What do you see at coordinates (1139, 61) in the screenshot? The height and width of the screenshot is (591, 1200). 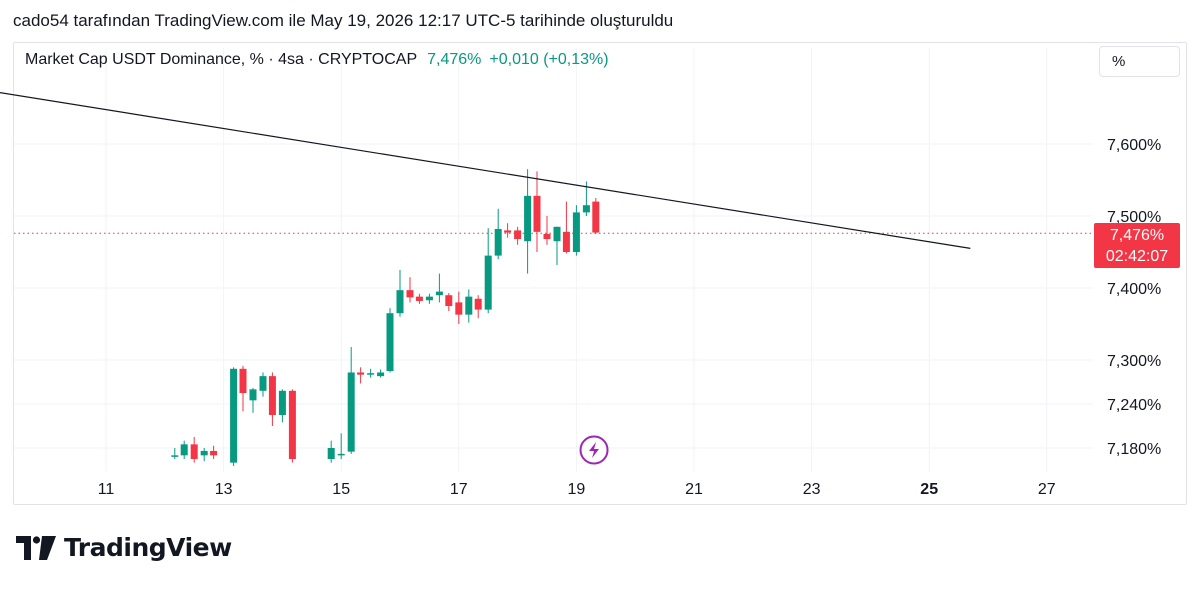 I see `percent-scale-button: %` at bounding box center [1139, 61].